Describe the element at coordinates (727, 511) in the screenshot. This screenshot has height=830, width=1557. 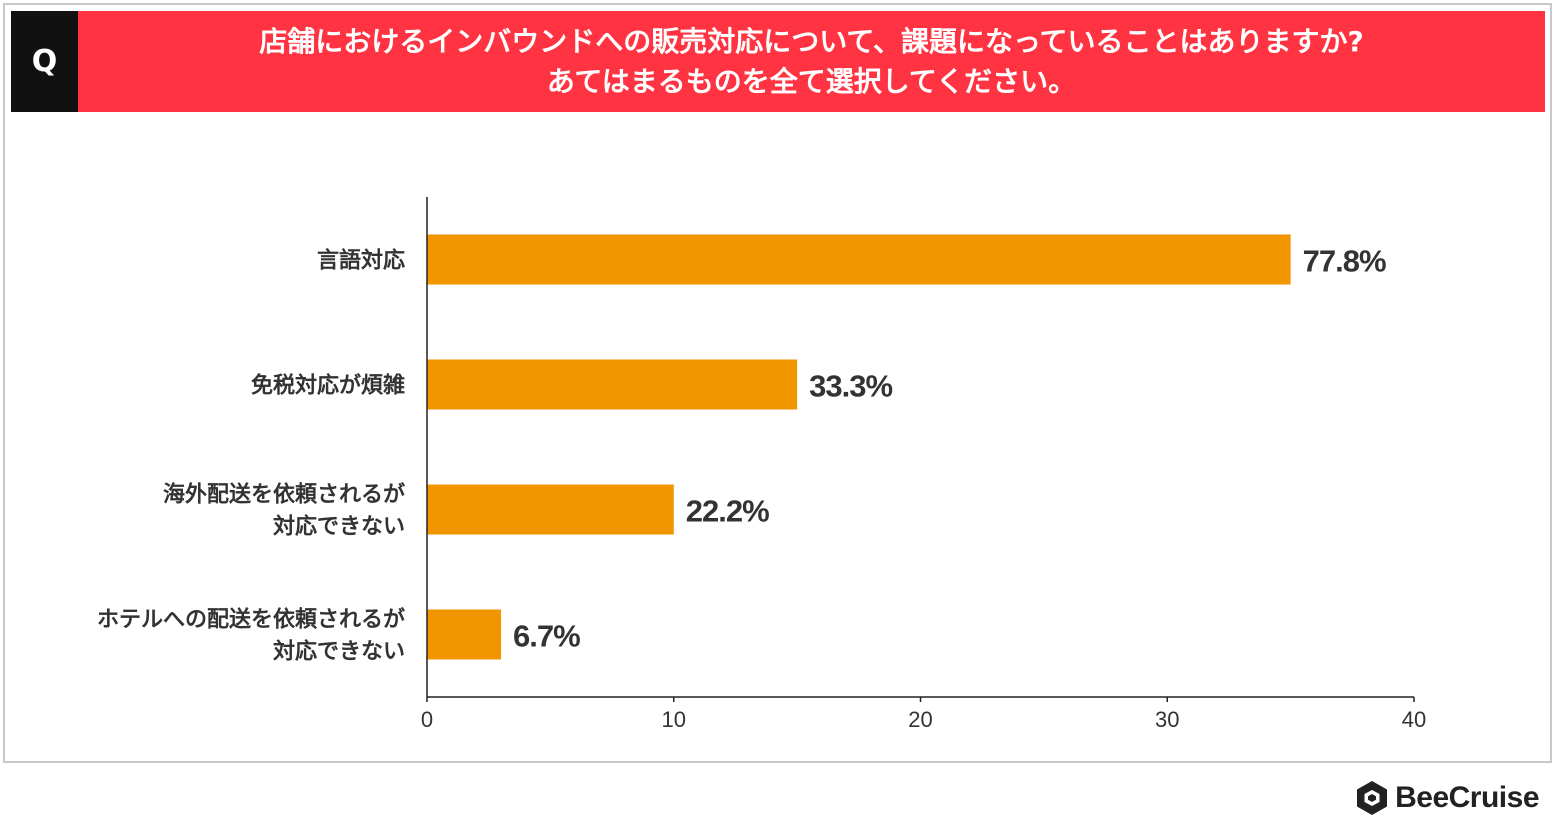
I see `data-label-3: 22.2%` at that location.